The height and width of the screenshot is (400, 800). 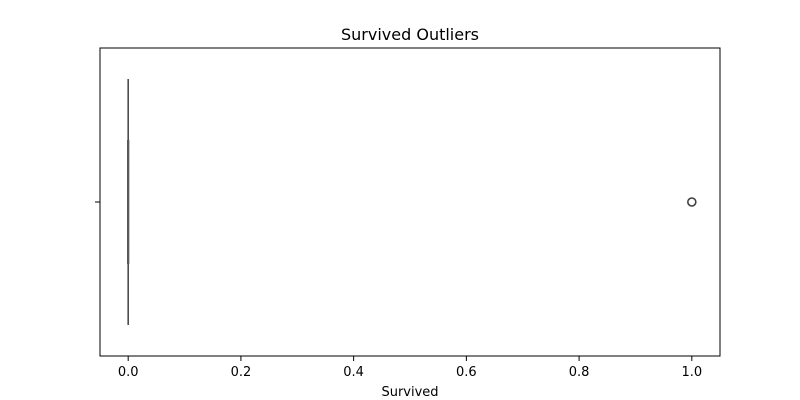 I want to click on x-tick-label: 0.6, so click(x=466, y=372).